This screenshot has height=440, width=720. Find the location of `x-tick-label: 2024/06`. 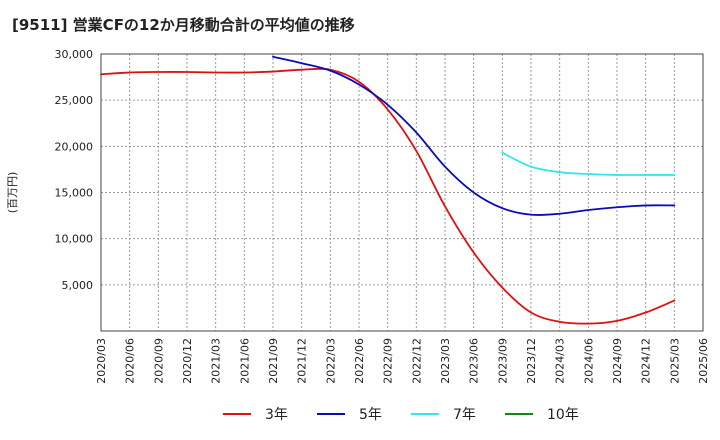

x-tick-label: 2024/06 is located at coordinates (588, 361).